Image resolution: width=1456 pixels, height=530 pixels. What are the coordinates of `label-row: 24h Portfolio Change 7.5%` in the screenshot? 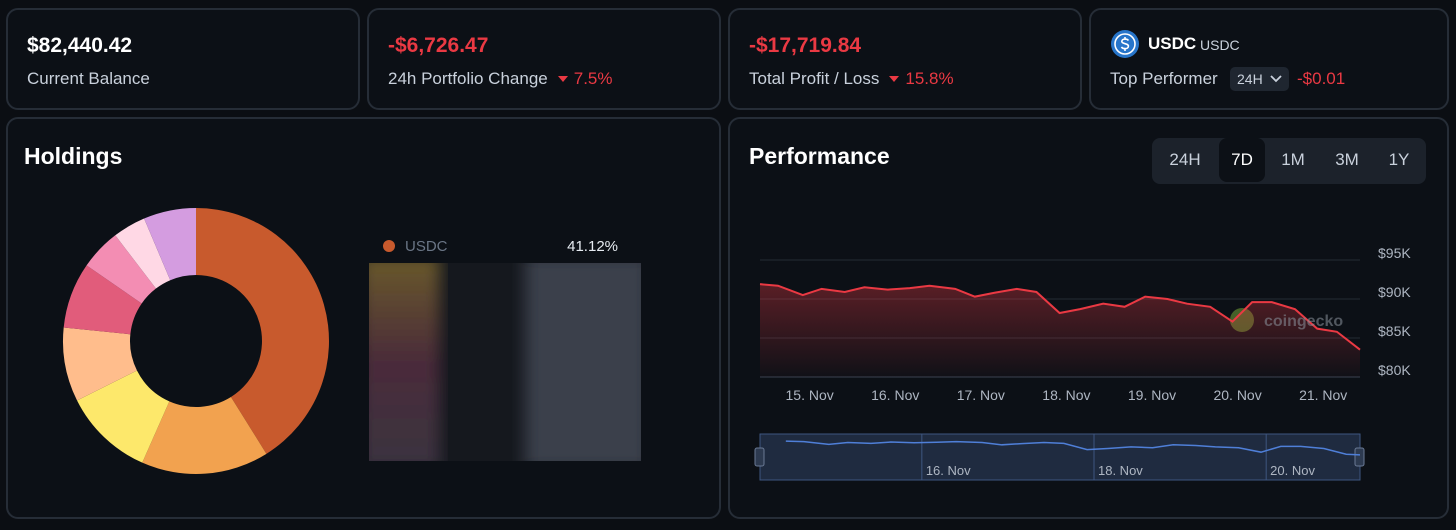 It's located at (500, 79).